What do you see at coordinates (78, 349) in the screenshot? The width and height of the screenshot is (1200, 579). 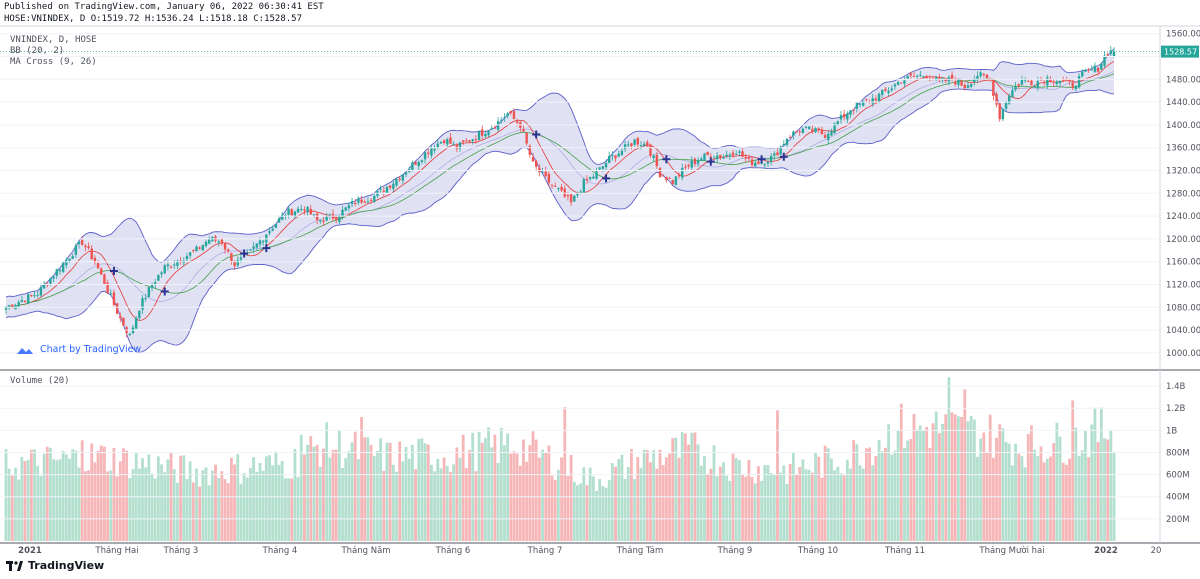 I see `chart-by-tradingview-link: Chart by TradingView` at bounding box center [78, 349].